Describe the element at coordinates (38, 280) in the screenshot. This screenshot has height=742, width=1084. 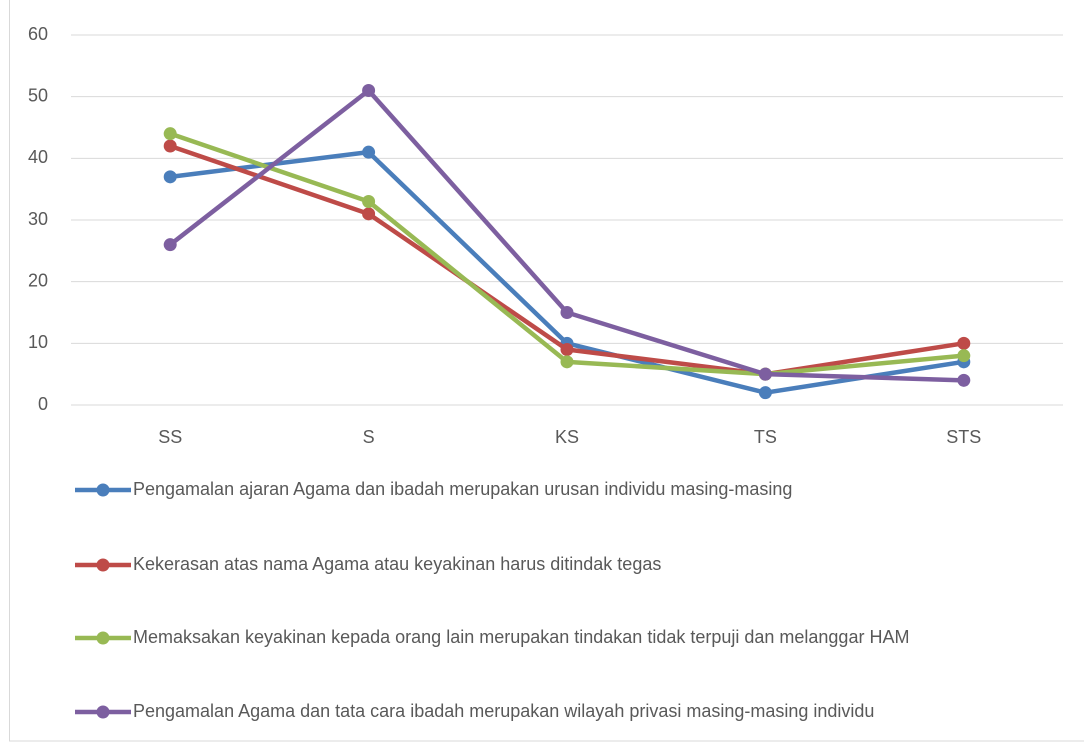
I see `y-tick-label: 20` at that location.